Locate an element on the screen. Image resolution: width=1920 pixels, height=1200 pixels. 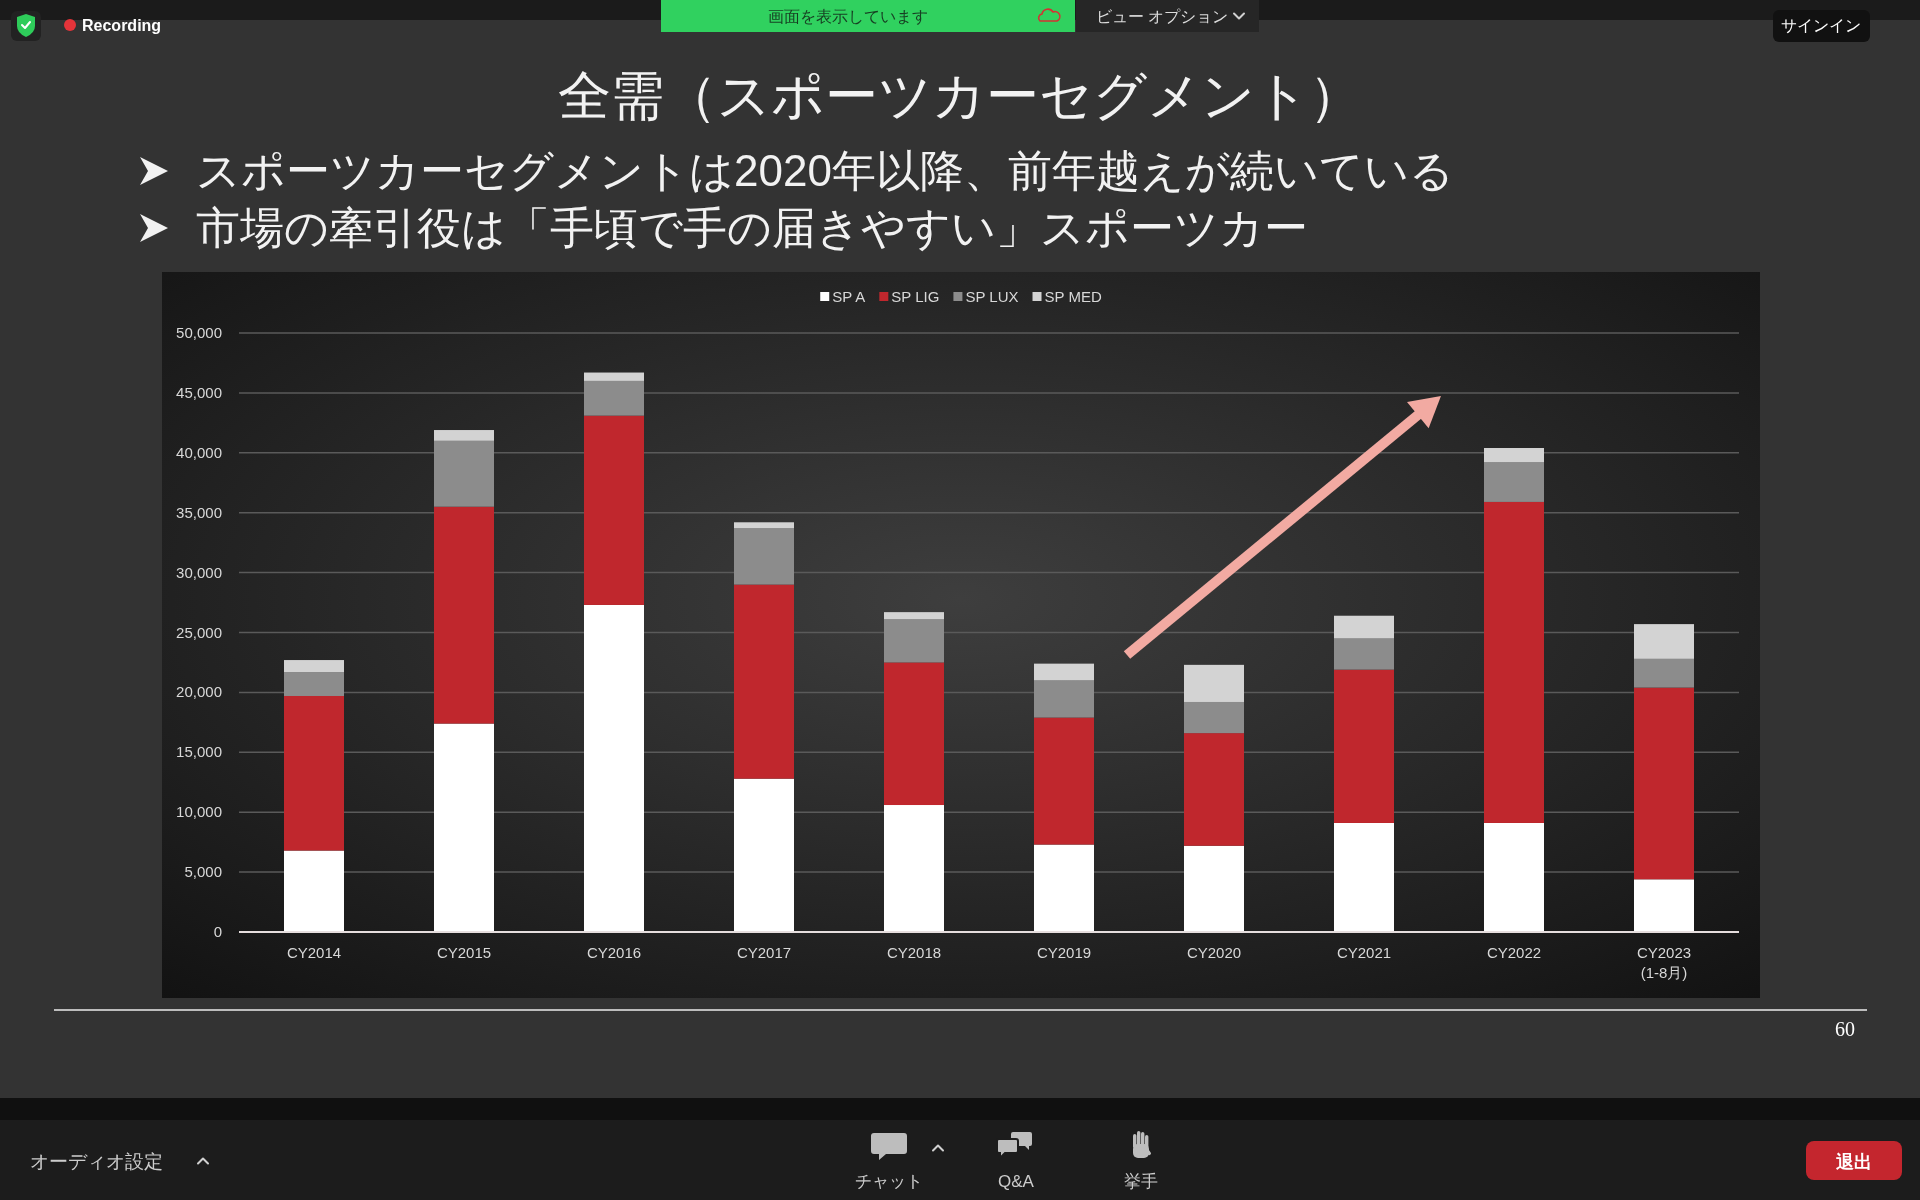
y-tick-label: 5,000 is located at coordinates (203, 872).